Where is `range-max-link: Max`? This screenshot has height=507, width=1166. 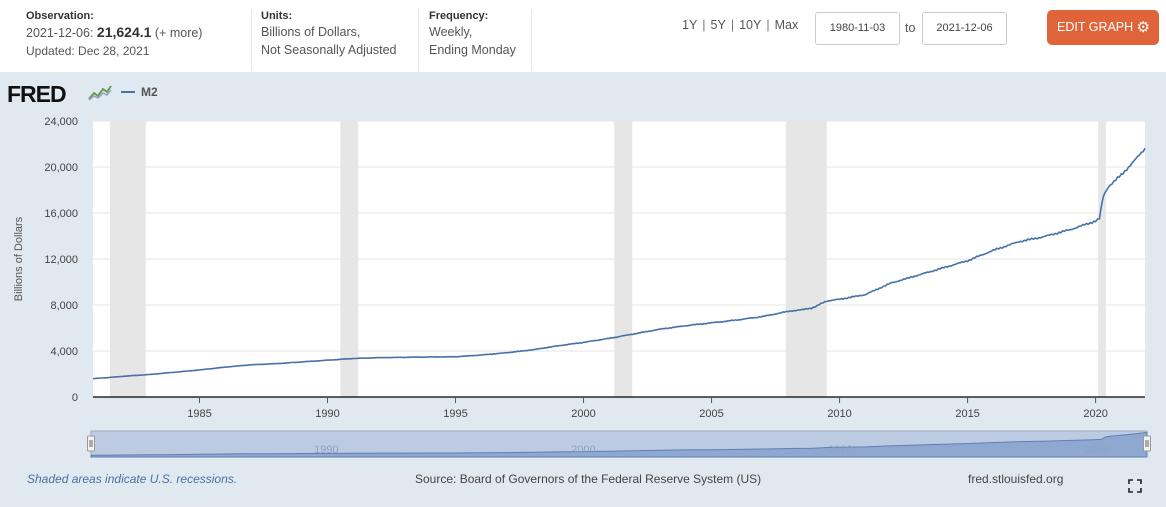 range-max-link: Max is located at coordinates (786, 25).